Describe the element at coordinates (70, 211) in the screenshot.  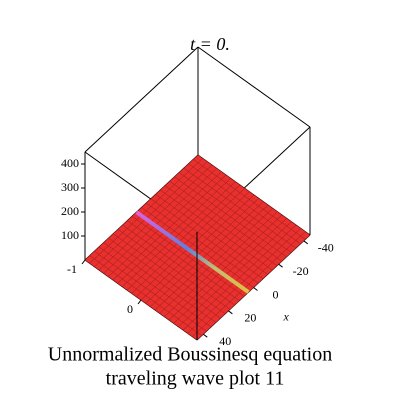
I see `z-tick-label: 200` at that location.